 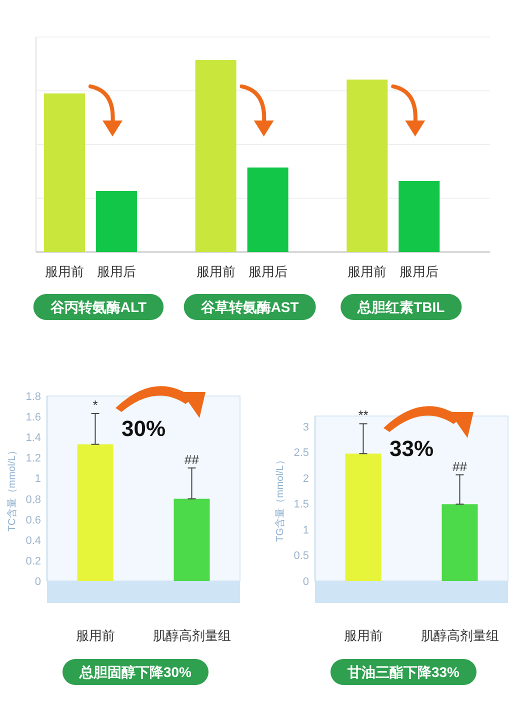 What do you see at coordinates (135, 672) in the screenshot?
I see `text: 总胆固醇下降30%` at bounding box center [135, 672].